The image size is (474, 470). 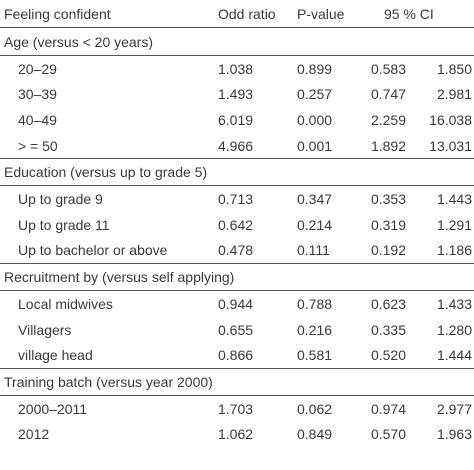 I want to click on cell: 0.899, so click(x=315, y=68).